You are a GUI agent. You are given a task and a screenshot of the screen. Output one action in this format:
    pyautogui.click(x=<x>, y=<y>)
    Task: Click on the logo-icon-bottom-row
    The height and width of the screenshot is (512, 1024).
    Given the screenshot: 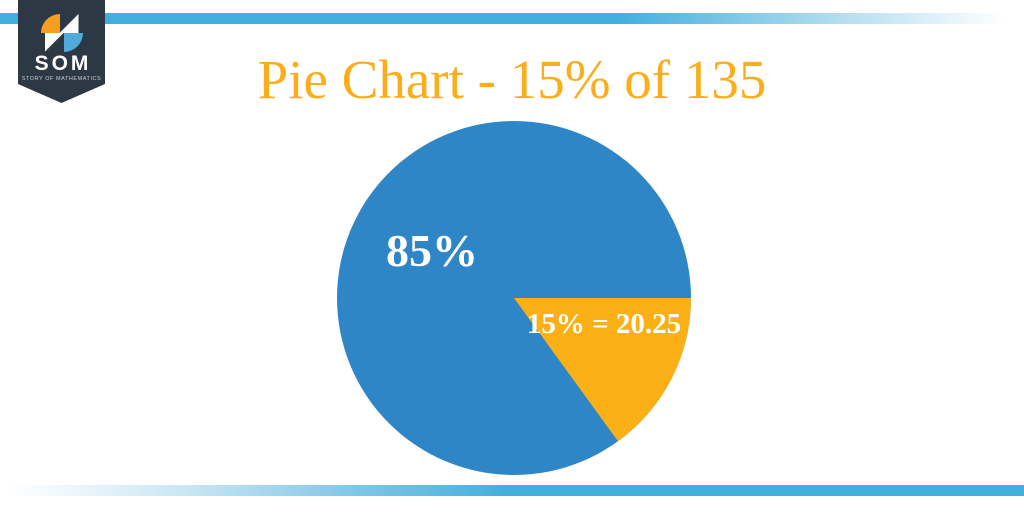 What is the action you would take?
    pyautogui.click(x=63, y=42)
    